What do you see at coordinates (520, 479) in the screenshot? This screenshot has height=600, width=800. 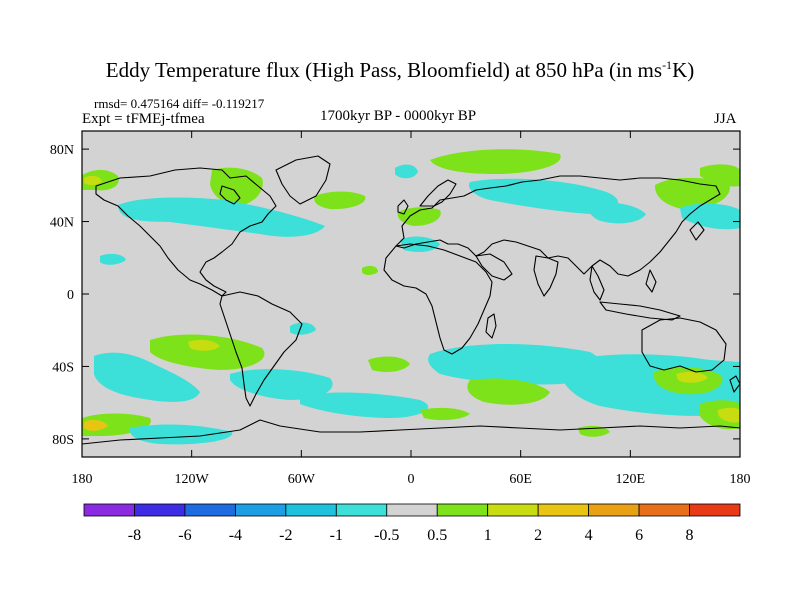 I see `x-tick-label: 60E` at bounding box center [520, 479].